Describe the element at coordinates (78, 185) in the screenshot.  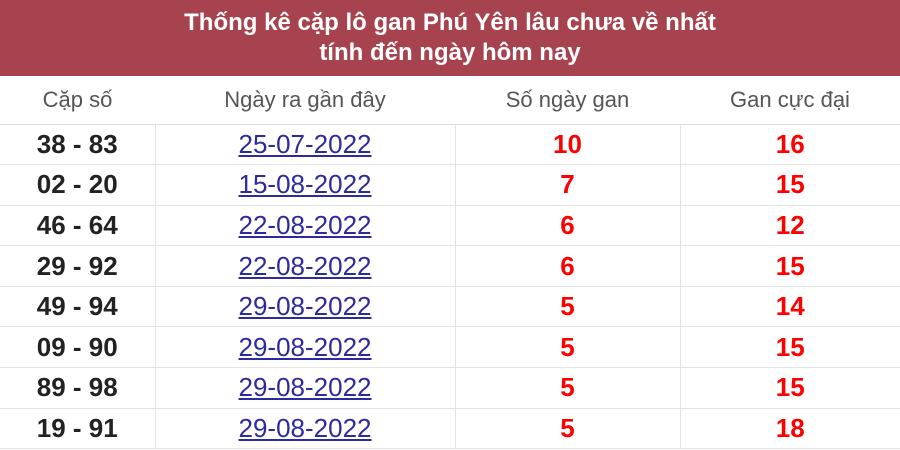
I see `pair-cell: 02 - 20` at that location.